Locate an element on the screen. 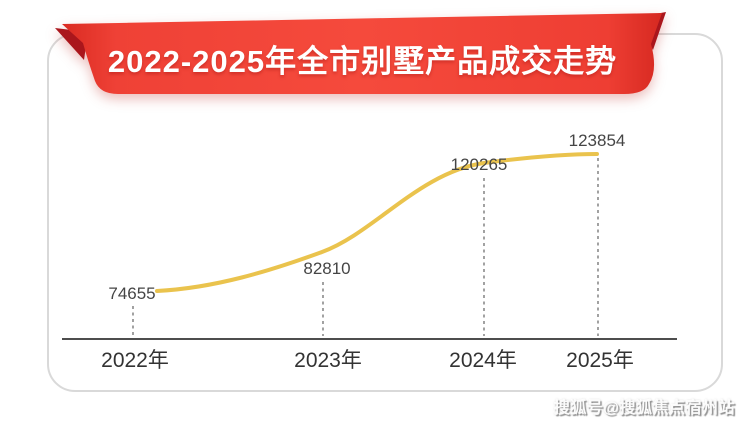 The width and height of the screenshot is (740, 423). data-label-2023: 82810 is located at coordinates (327, 268).